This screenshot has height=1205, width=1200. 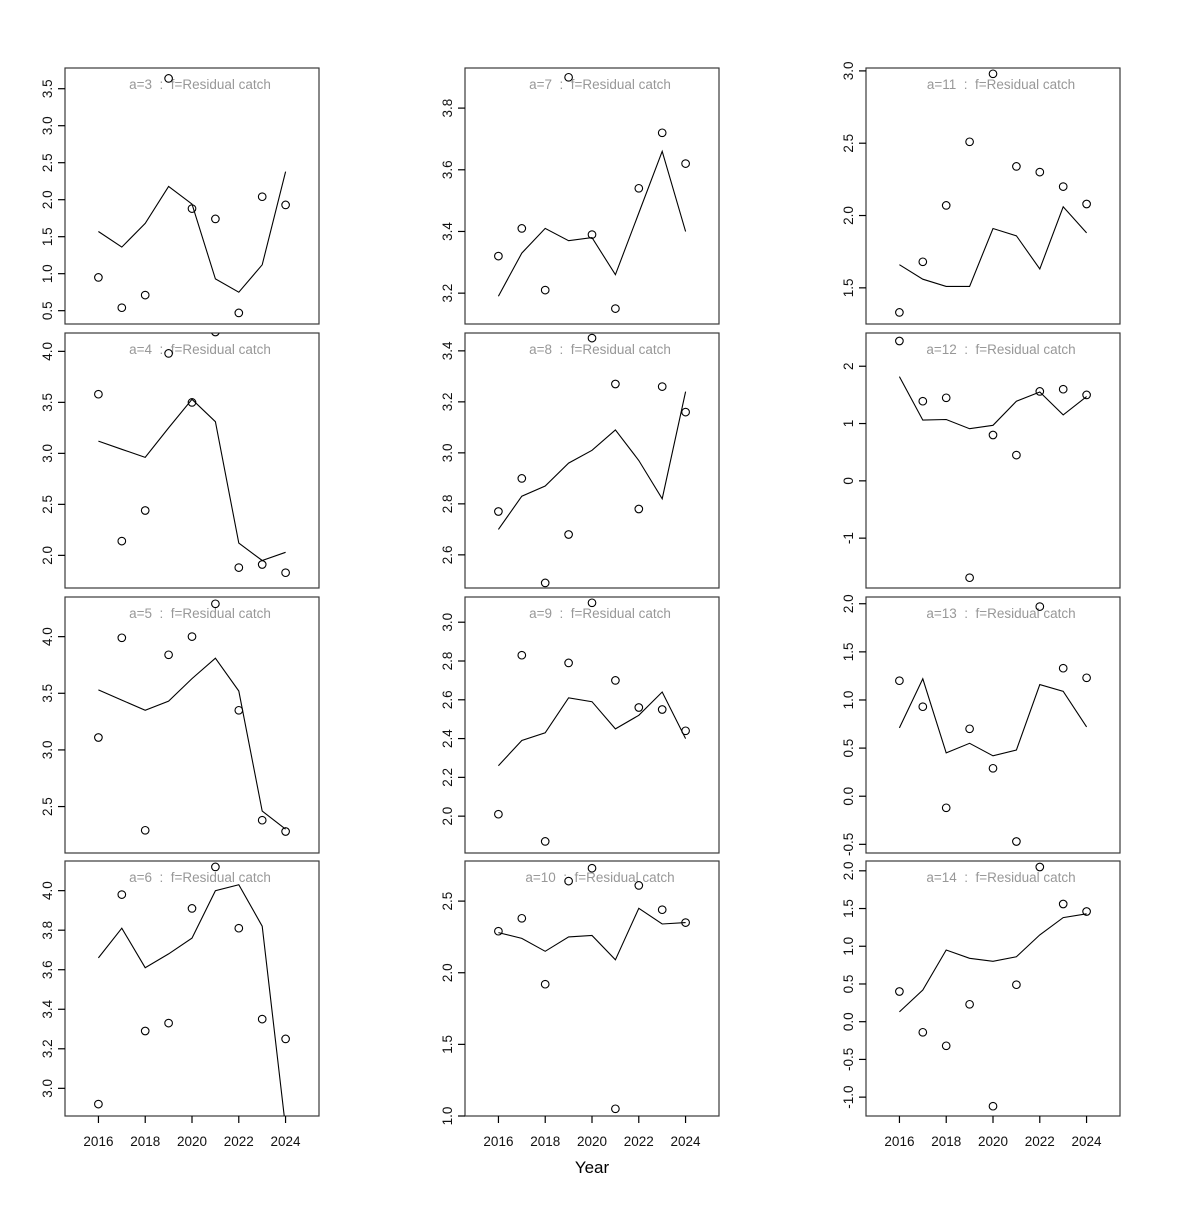 I want to click on panel-border-a10, so click(x=592, y=988).